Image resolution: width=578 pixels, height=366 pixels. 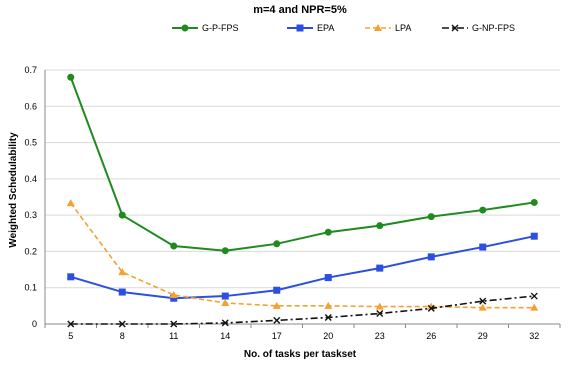 What do you see at coordinates (325, 28) in the screenshot?
I see `legend-label: EPA` at bounding box center [325, 28].